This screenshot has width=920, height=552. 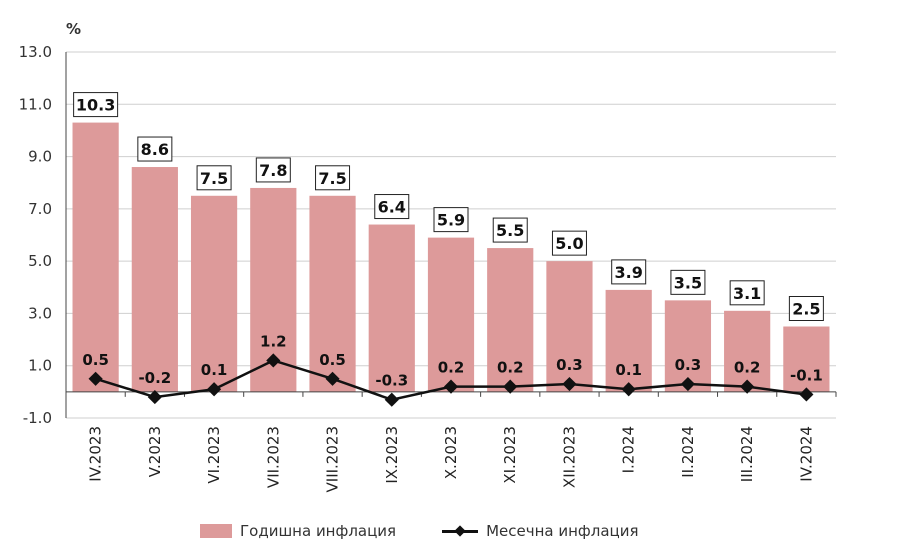 I want to click on line-value-label: -0.1, so click(x=806, y=375).